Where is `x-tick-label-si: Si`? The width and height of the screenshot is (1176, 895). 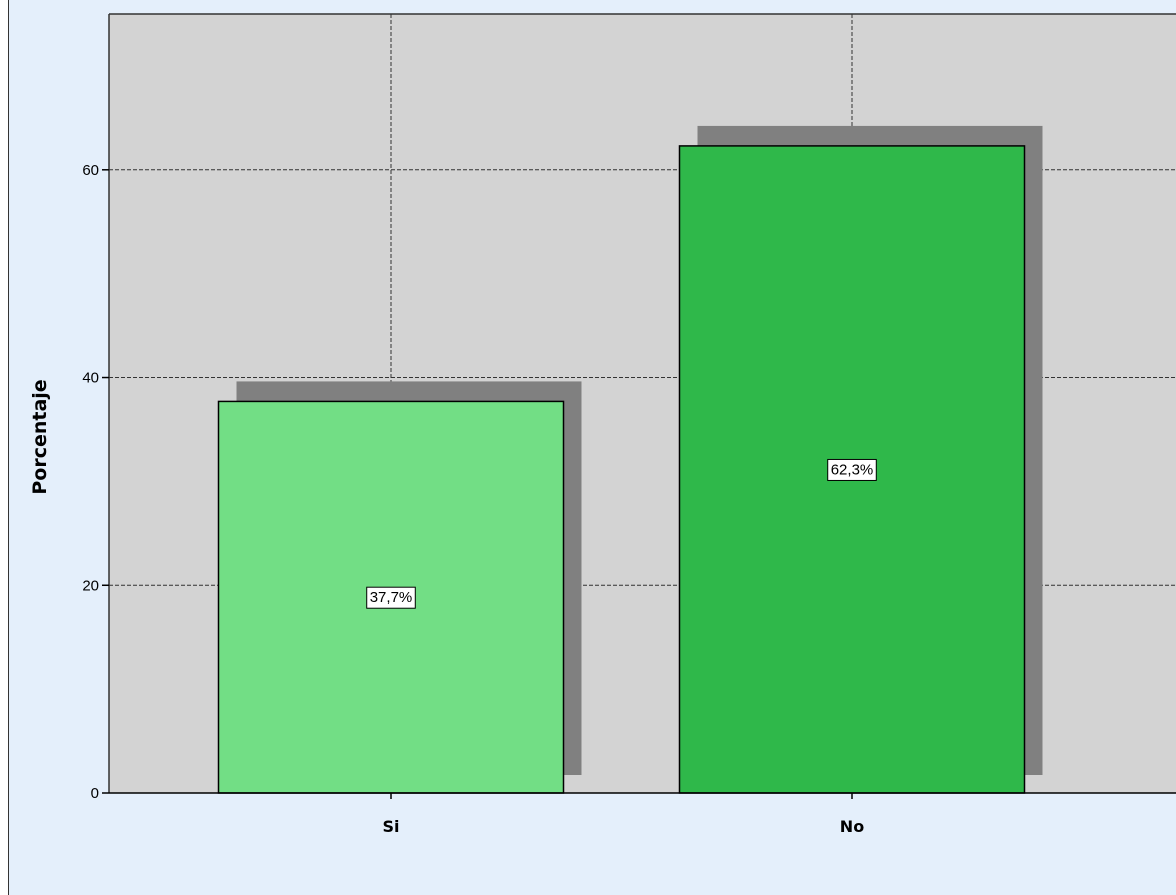
x-tick-label-si: Si is located at coordinates (390, 826).